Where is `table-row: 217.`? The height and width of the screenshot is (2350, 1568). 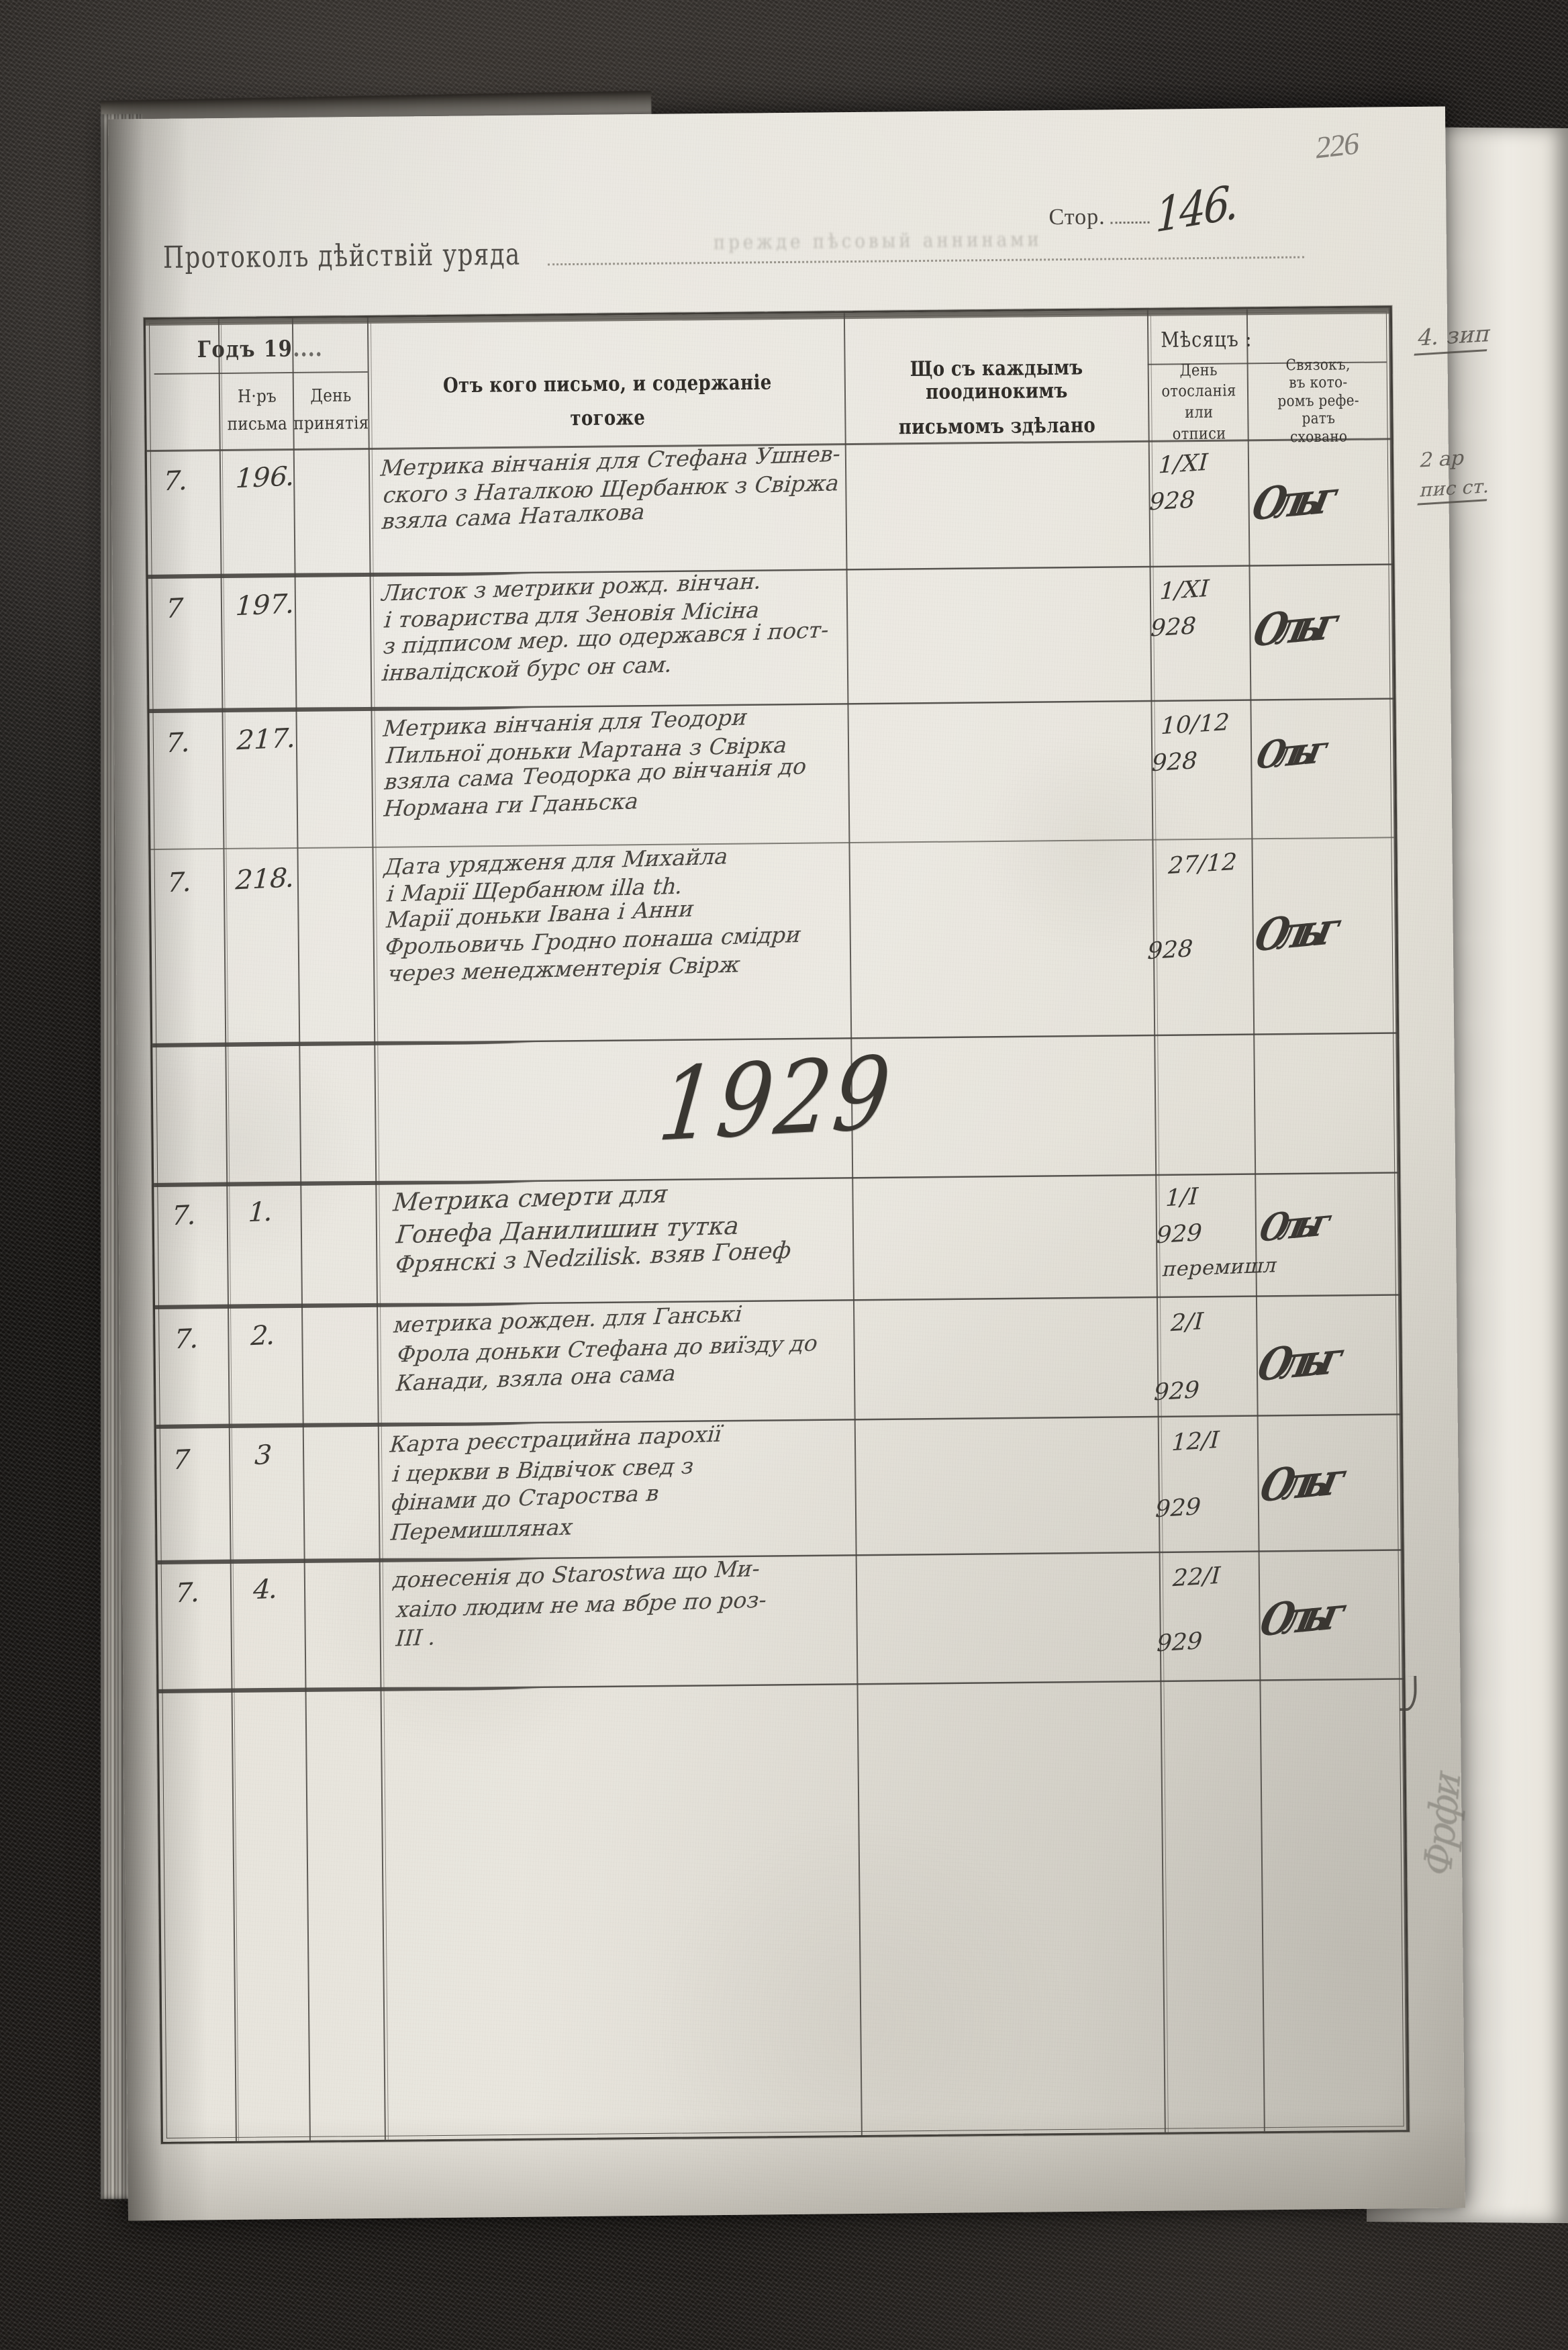 table-row: 217. is located at coordinates (267, 739).